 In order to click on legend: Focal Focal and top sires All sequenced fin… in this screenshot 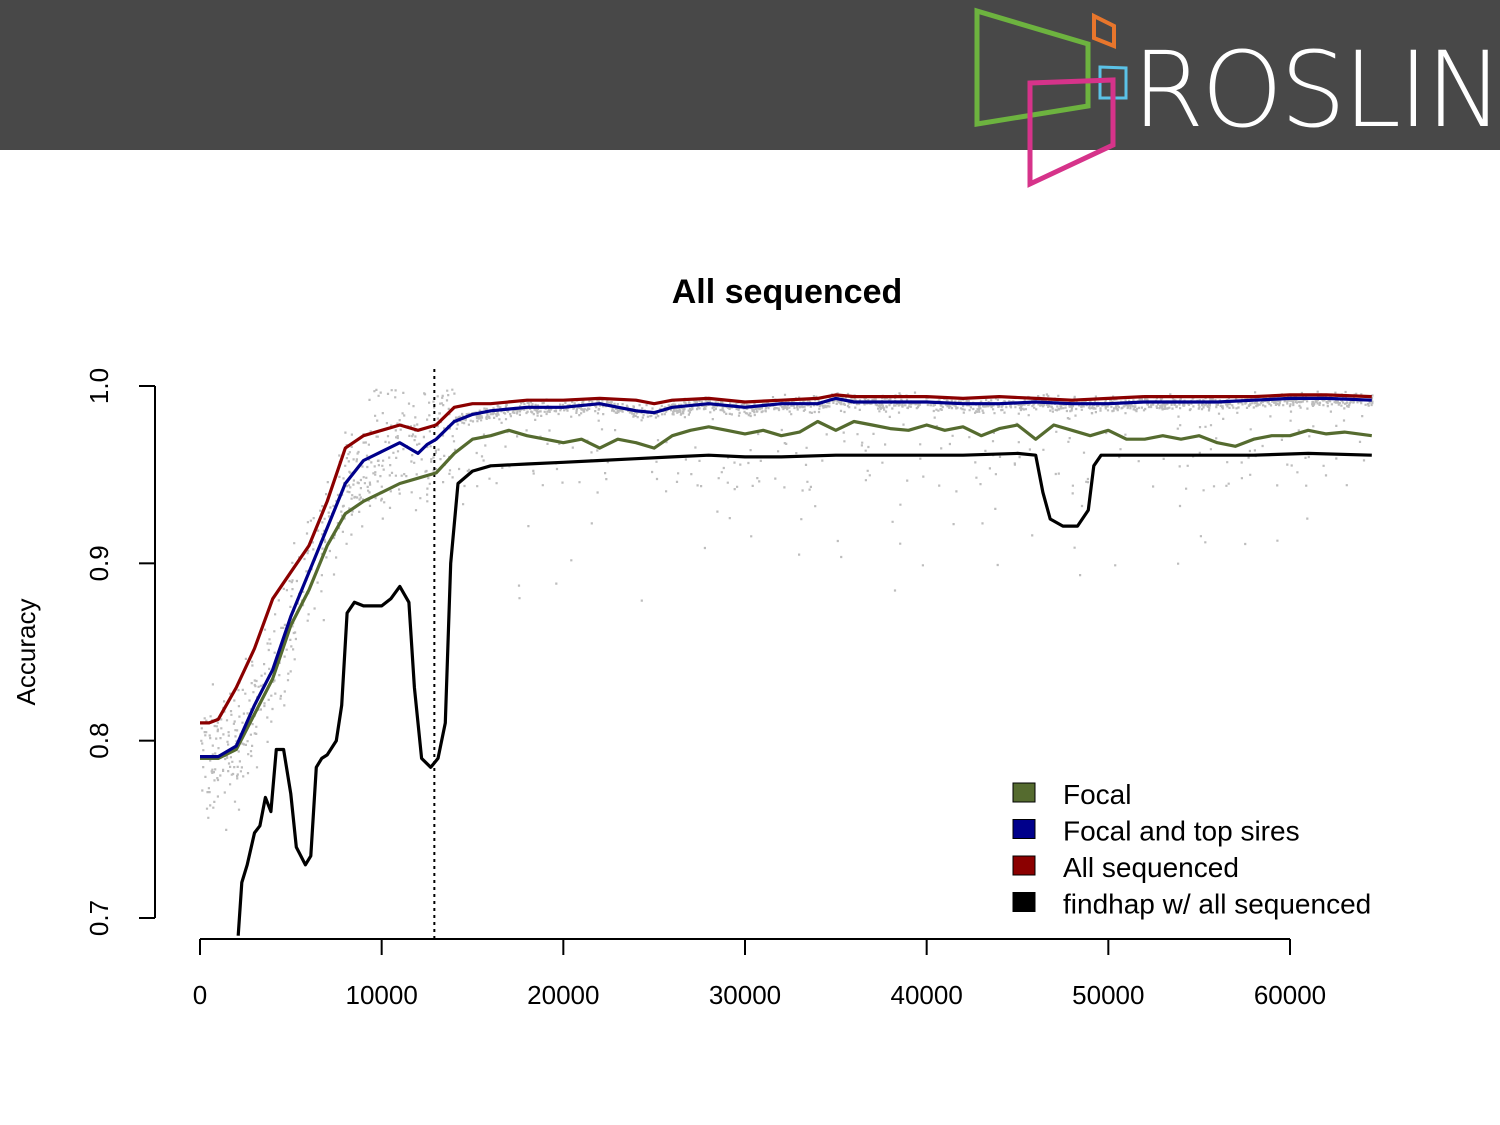, I will do `click(1191, 849)`.